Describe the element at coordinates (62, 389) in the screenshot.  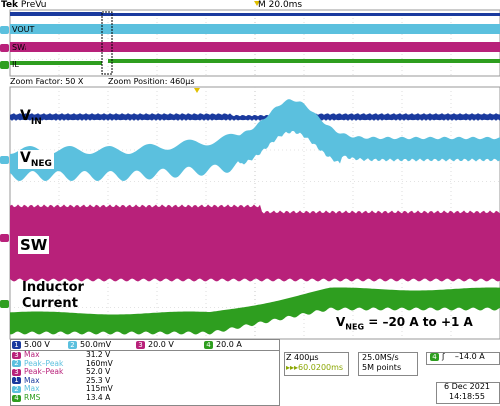
I see `measurement-row: 2 Max 115mV` at that location.